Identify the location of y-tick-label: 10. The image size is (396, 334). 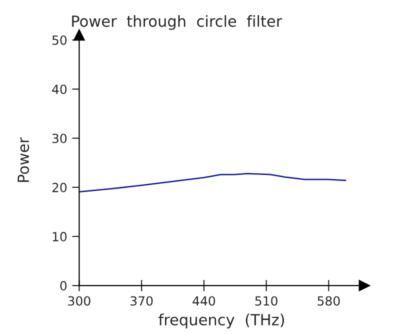
(59, 237).